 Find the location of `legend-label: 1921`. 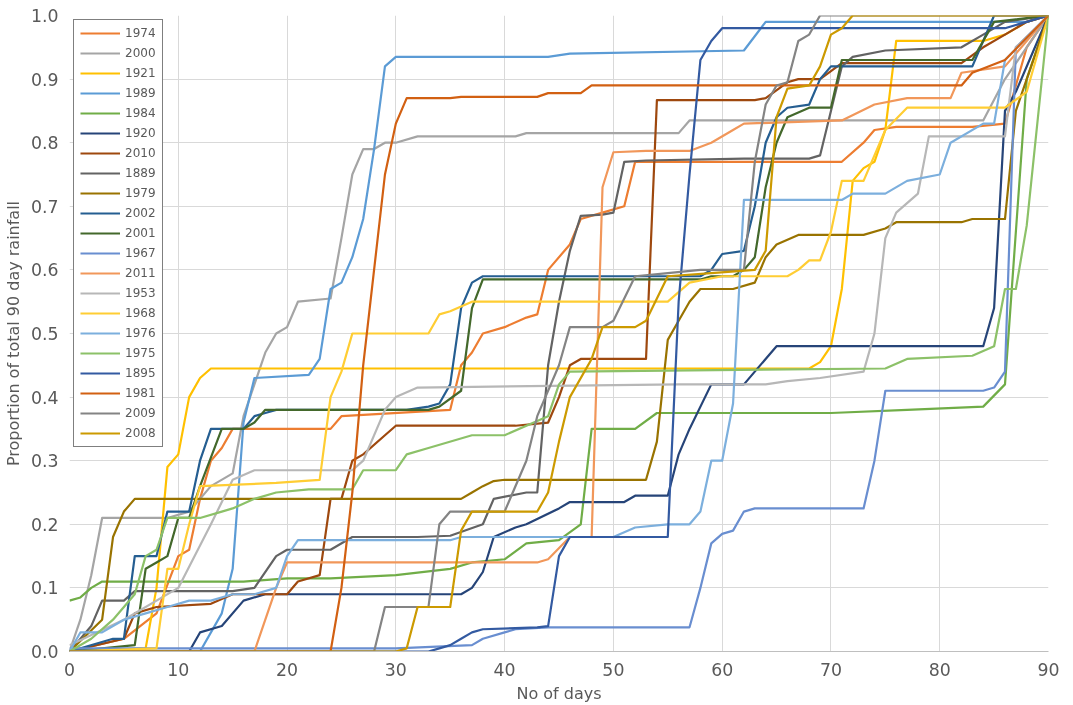

legend-label: 1921 is located at coordinates (140, 73).